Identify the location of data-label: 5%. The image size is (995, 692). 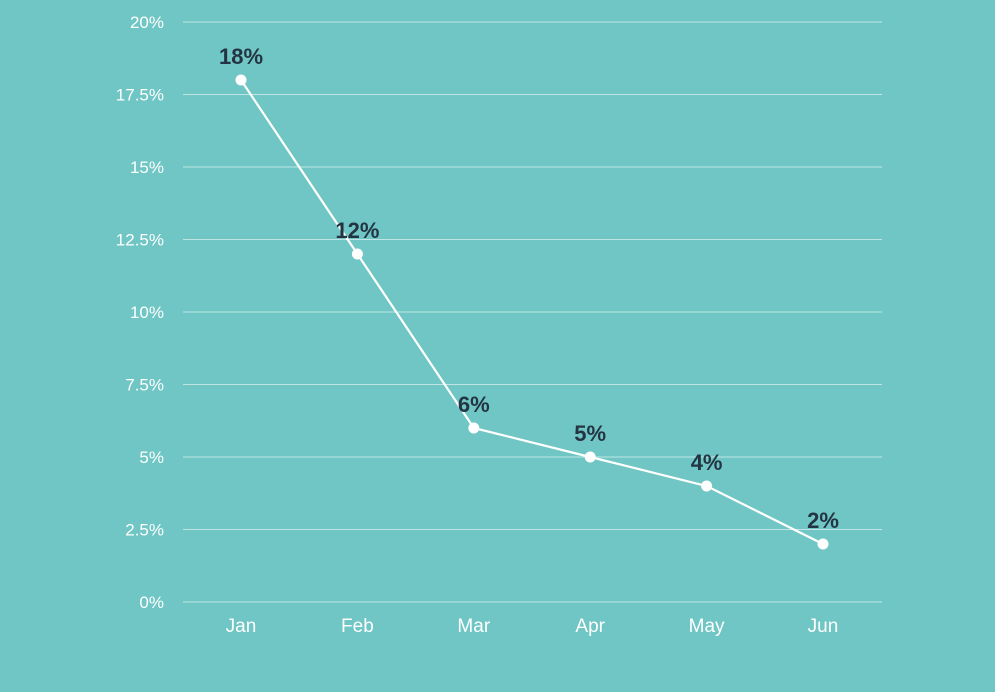
(590, 433).